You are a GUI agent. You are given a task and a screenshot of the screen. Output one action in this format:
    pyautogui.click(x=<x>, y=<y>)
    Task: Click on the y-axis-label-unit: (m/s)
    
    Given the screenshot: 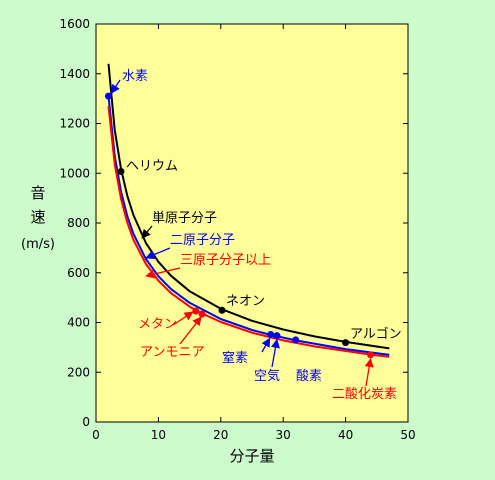 What is the action you would take?
    pyautogui.click(x=38, y=244)
    